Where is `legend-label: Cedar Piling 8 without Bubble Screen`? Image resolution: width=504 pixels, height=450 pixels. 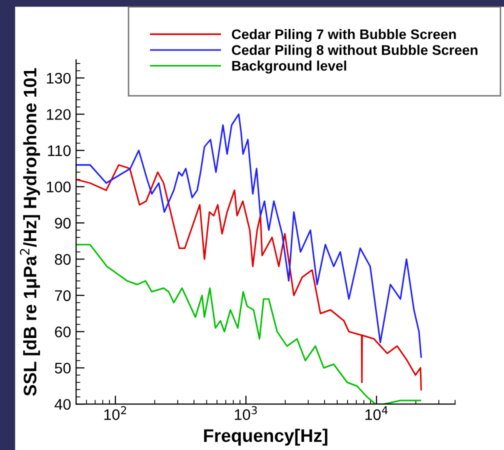 legend-label: Cedar Piling 8 without Bubble Screen is located at coordinates (355, 51).